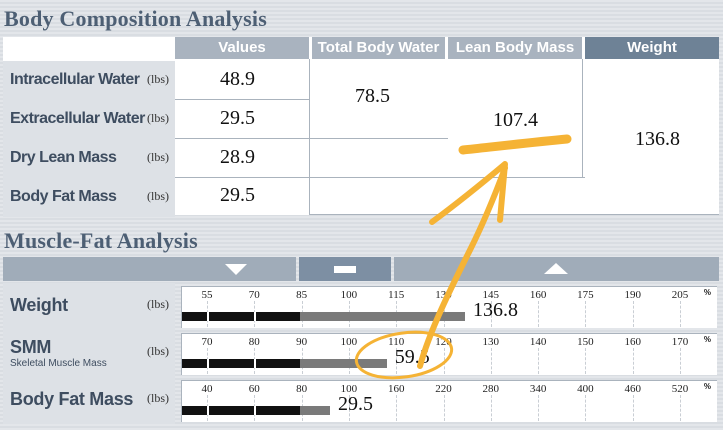 Image resolution: width=723 pixels, height=430 pixels. What do you see at coordinates (495, 310) in the screenshot?
I see `bar-value-label: 136.8` at bounding box center [495, 310].